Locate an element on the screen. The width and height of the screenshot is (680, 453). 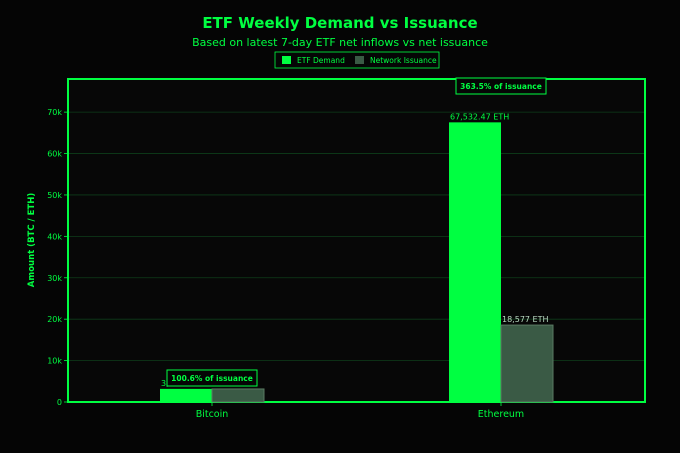
y-tick-label: 10k is located at coordinates (54, 361).